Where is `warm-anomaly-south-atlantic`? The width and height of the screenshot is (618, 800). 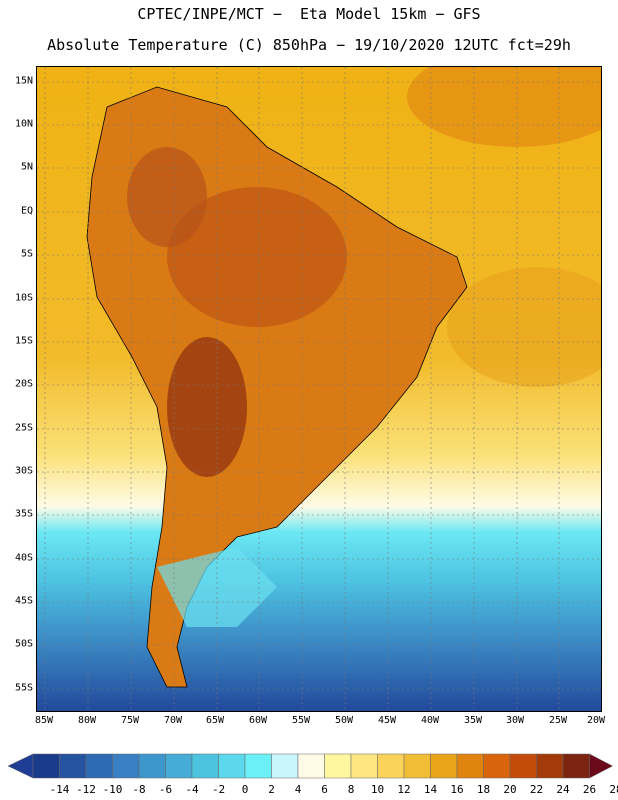 warm-anomaly-south-atlantic is located at coordinates (524, 327).